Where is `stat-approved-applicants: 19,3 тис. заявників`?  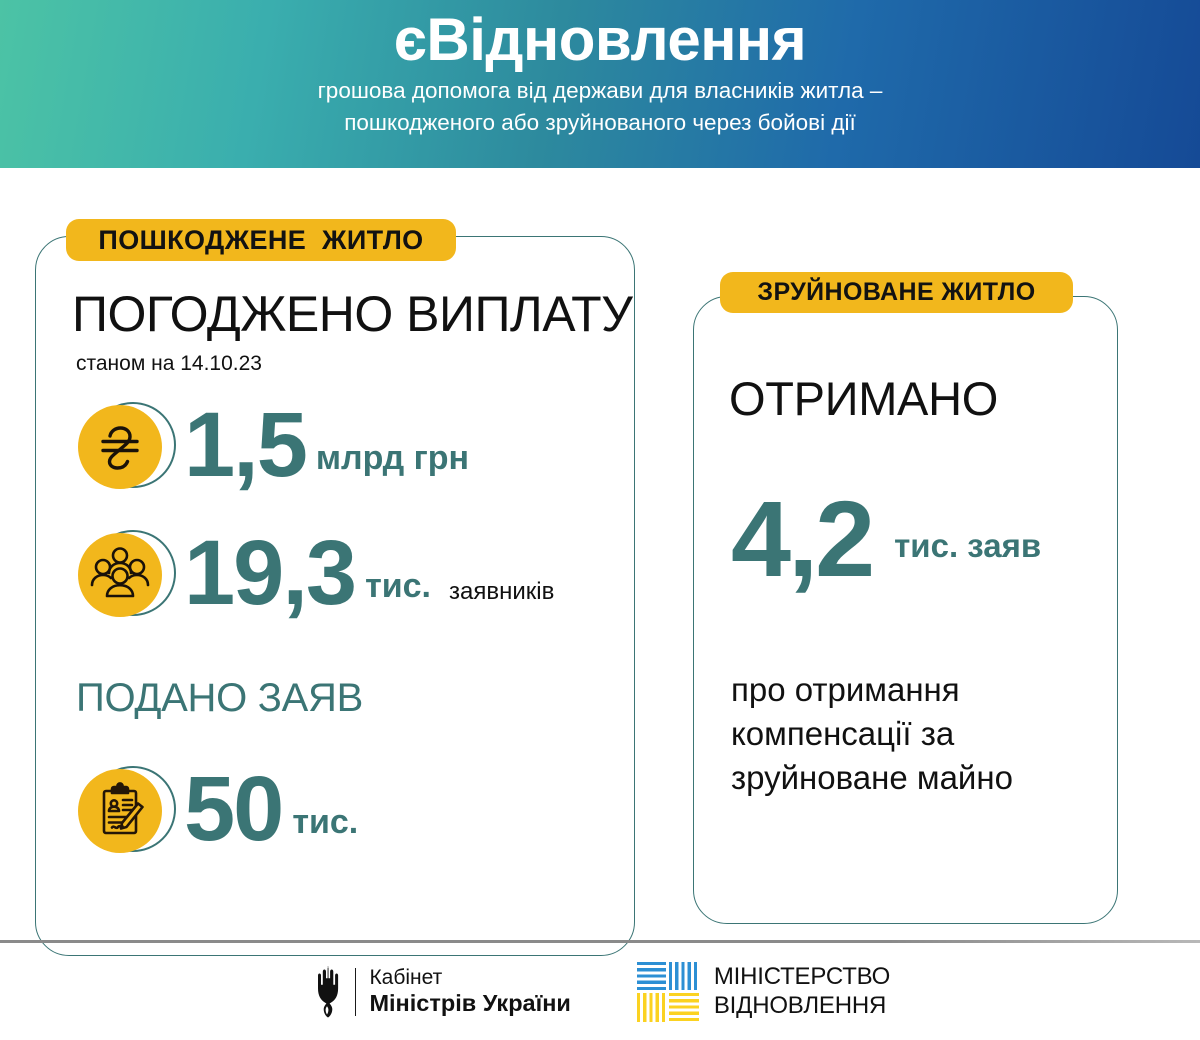 stat-approved-applicants: 19,3 тис. заявників is located at coordinates (316, 573).